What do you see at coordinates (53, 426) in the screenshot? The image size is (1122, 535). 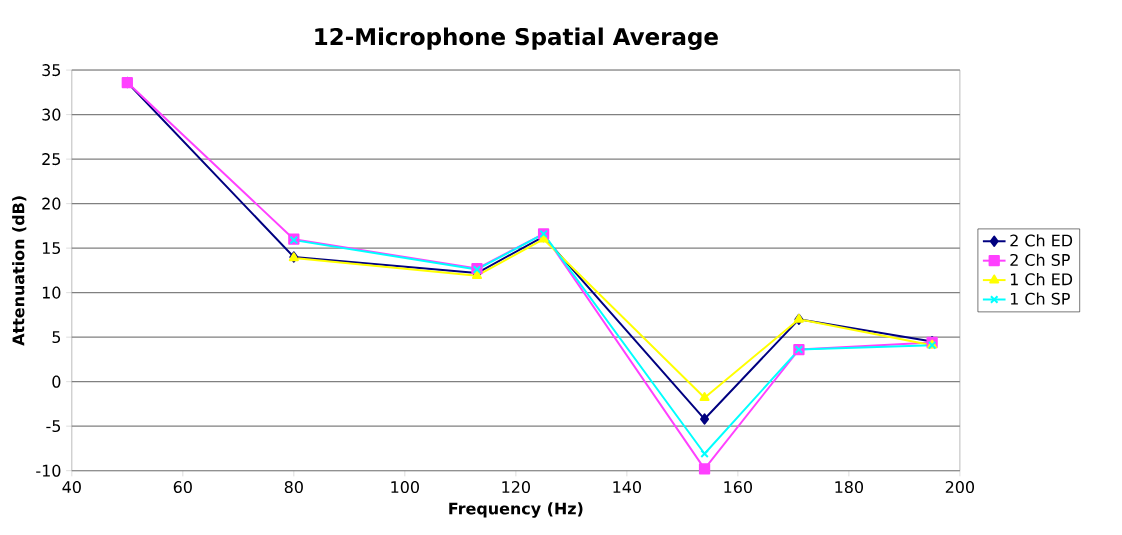 I see `y-tick-label: -5` at bounding box center [53, 426].